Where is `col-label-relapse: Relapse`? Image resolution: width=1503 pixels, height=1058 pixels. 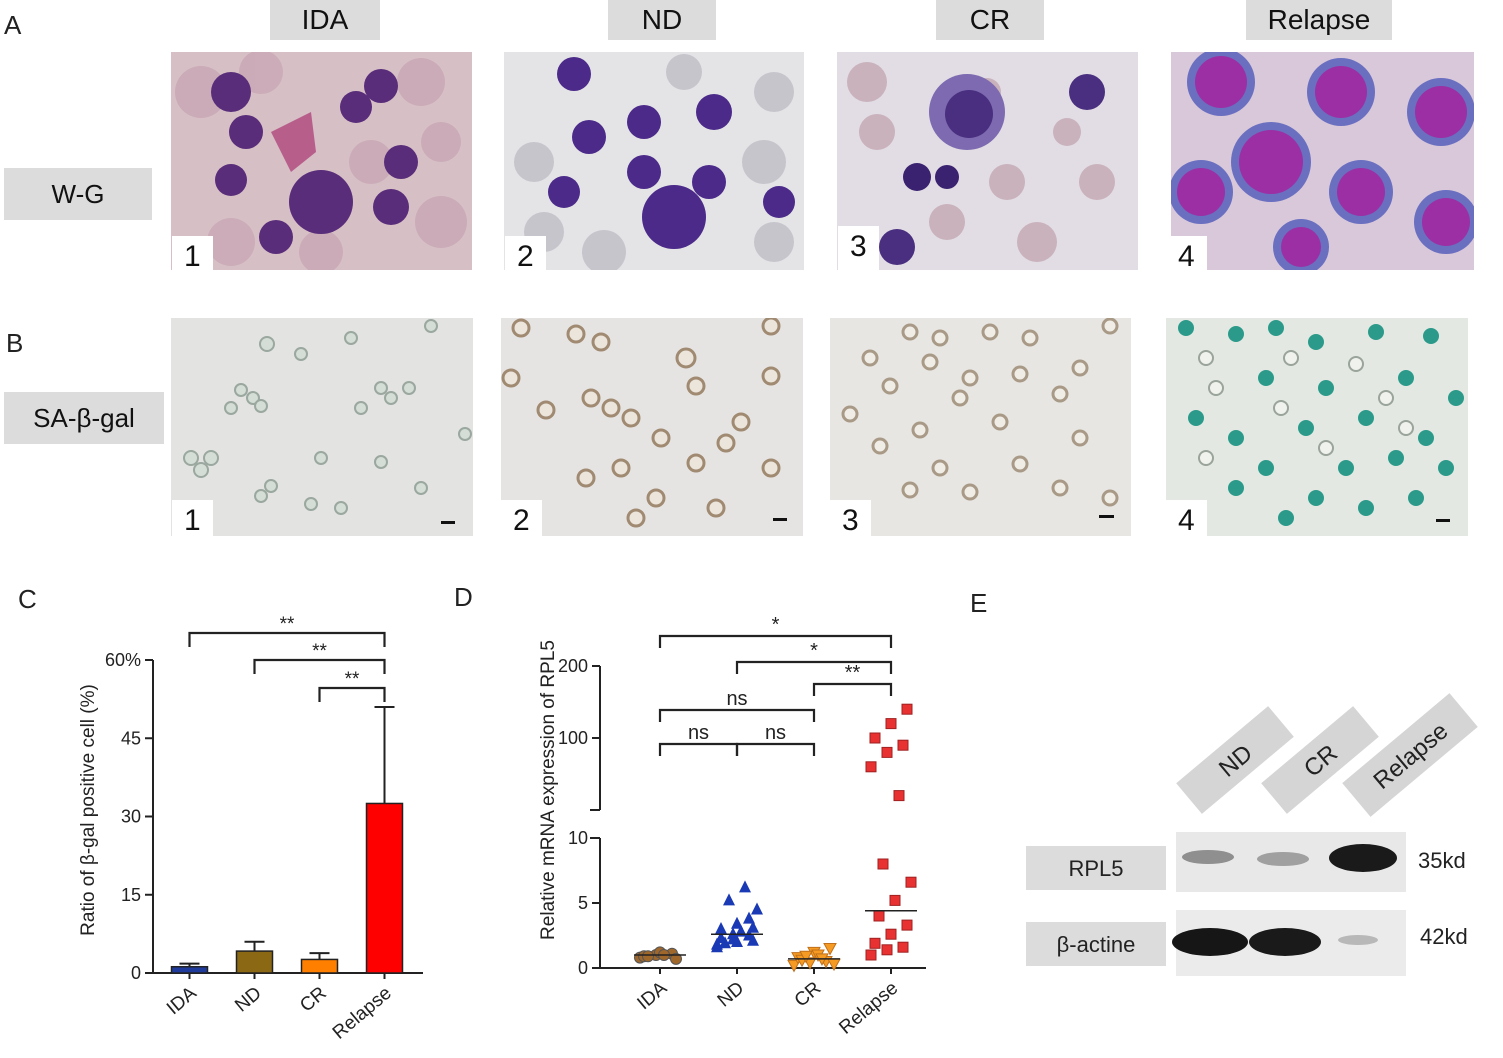 col-label-relapse: Relapse is located at coordinates (1319, 20).